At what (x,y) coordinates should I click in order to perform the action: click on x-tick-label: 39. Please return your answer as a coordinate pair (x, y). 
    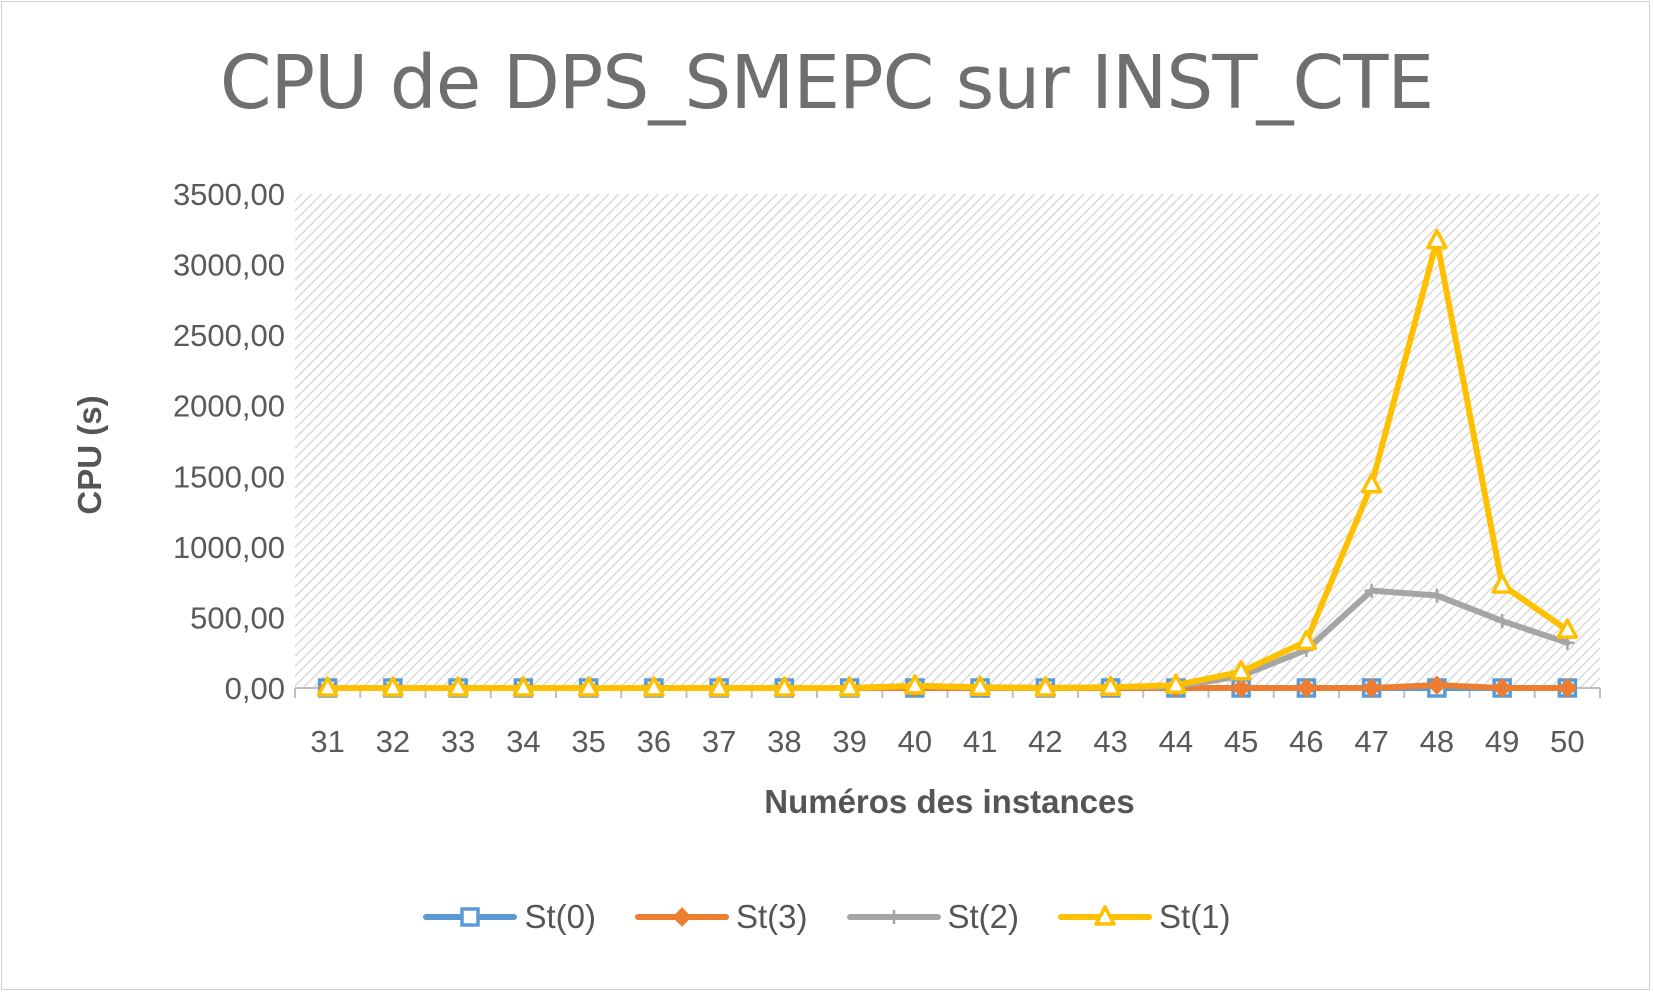
    Looking at the image, I should click on (849, 741).